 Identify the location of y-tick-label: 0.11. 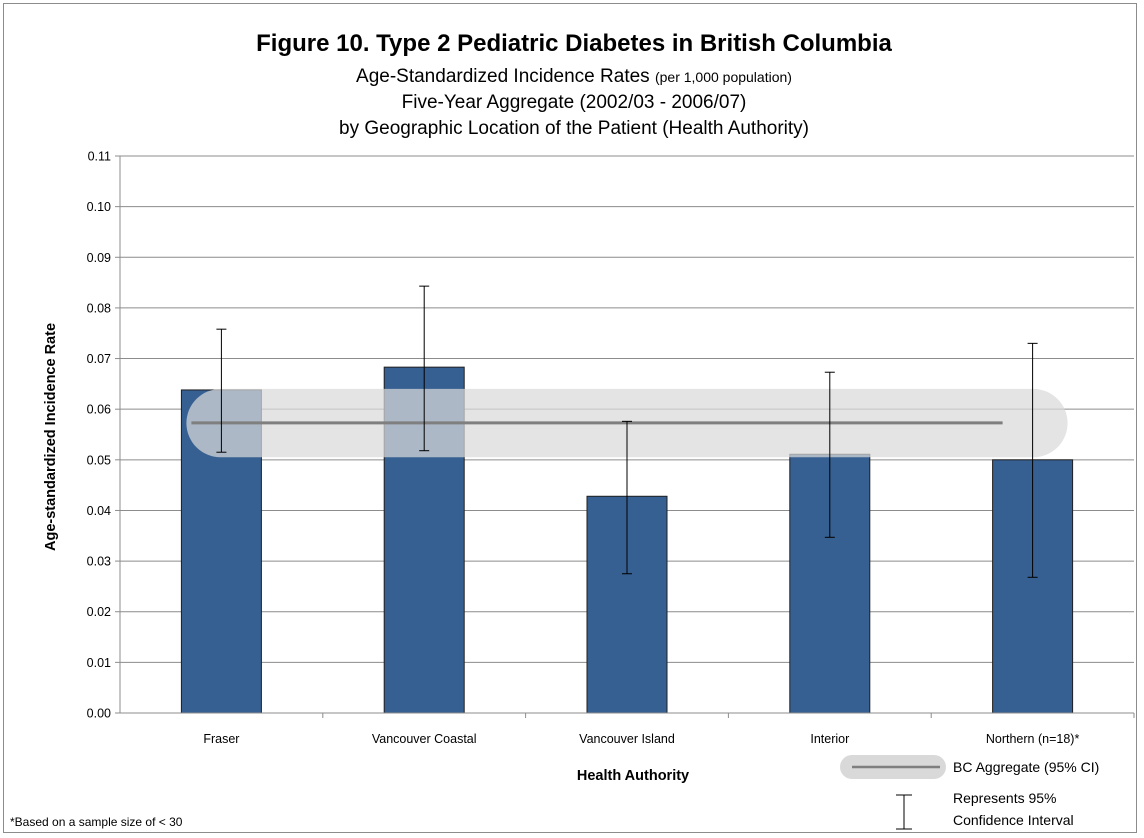
(99, 157).